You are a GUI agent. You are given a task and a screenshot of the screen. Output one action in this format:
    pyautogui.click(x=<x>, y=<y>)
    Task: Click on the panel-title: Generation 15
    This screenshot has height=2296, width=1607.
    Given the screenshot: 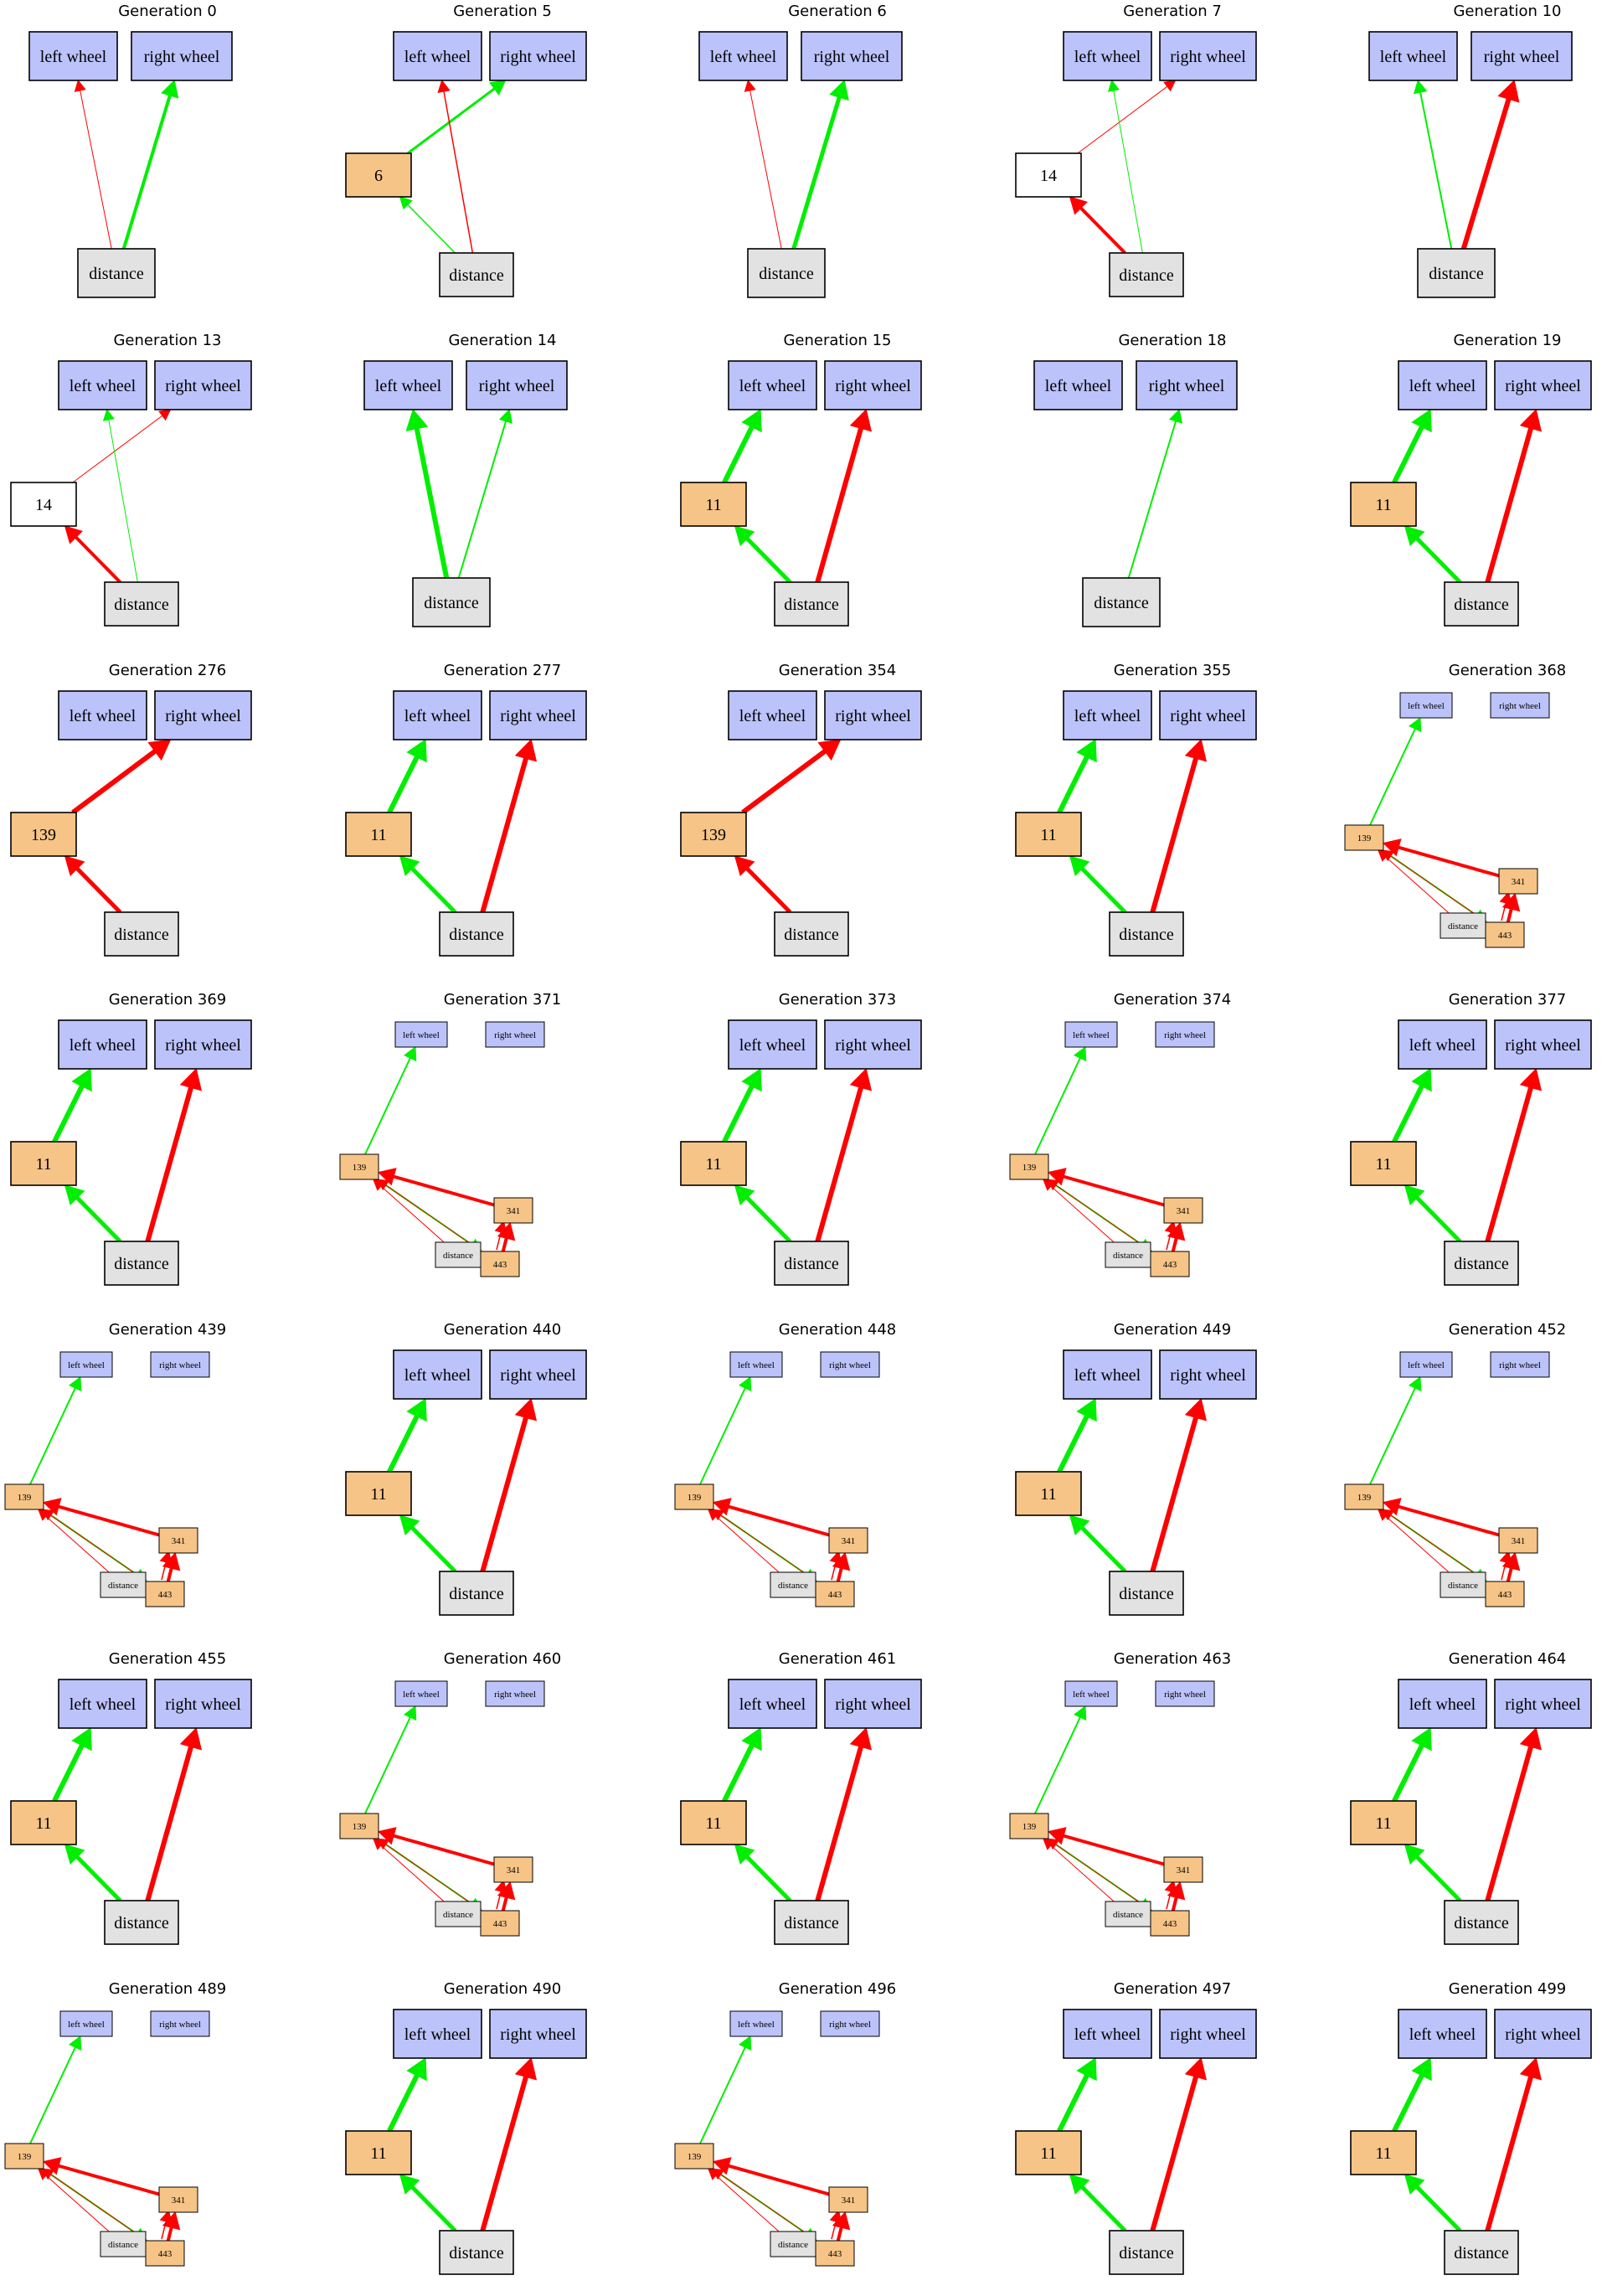 What is the action you would take?
    pyautogui.click(x=837, y=340)
    